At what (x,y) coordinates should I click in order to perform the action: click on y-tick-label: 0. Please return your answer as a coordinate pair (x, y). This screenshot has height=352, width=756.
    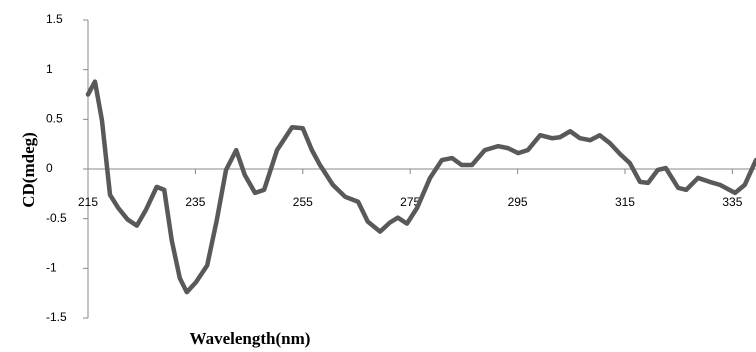
    Looking at the image, I should click on (49, 168).